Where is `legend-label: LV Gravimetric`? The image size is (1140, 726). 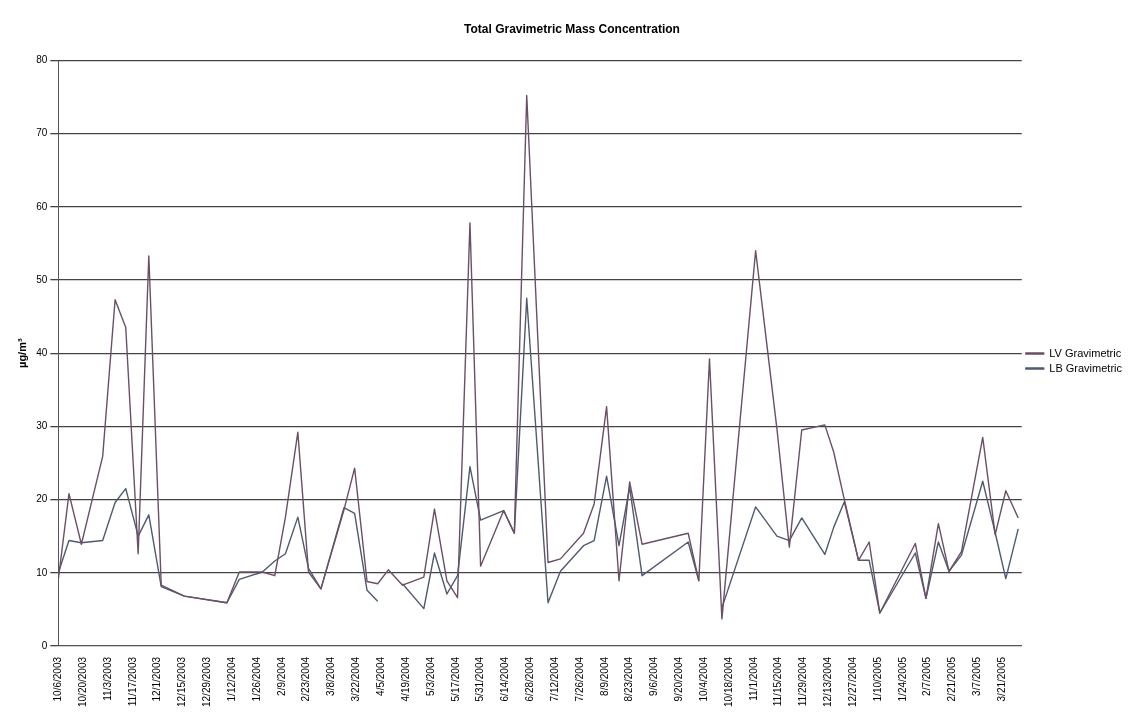
legend-label: LV Gravimetric is located at coordinates (1085, 352).